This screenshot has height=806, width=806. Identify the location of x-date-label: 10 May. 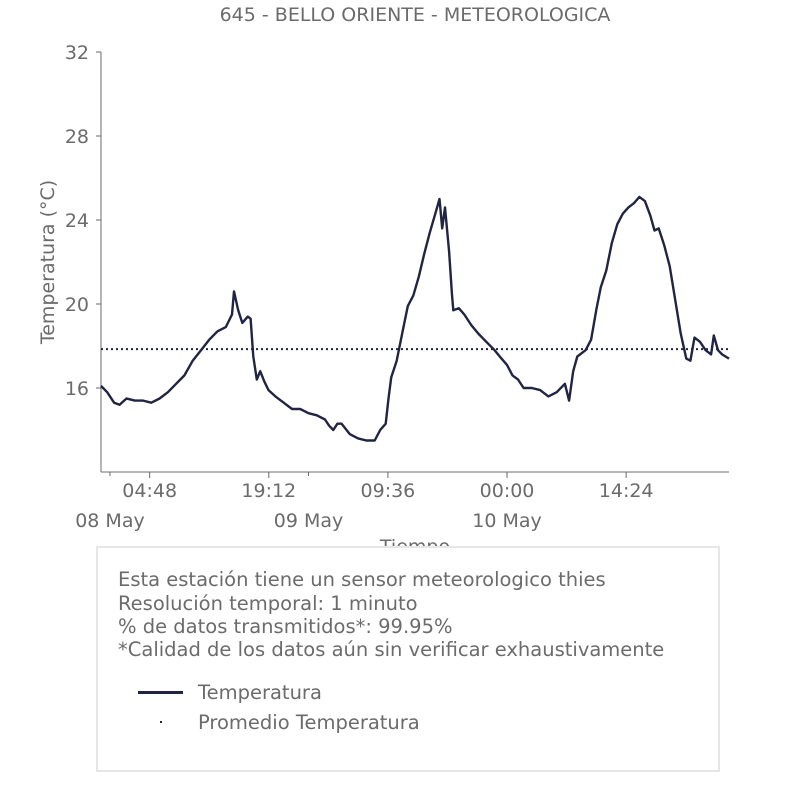
(507, 521).